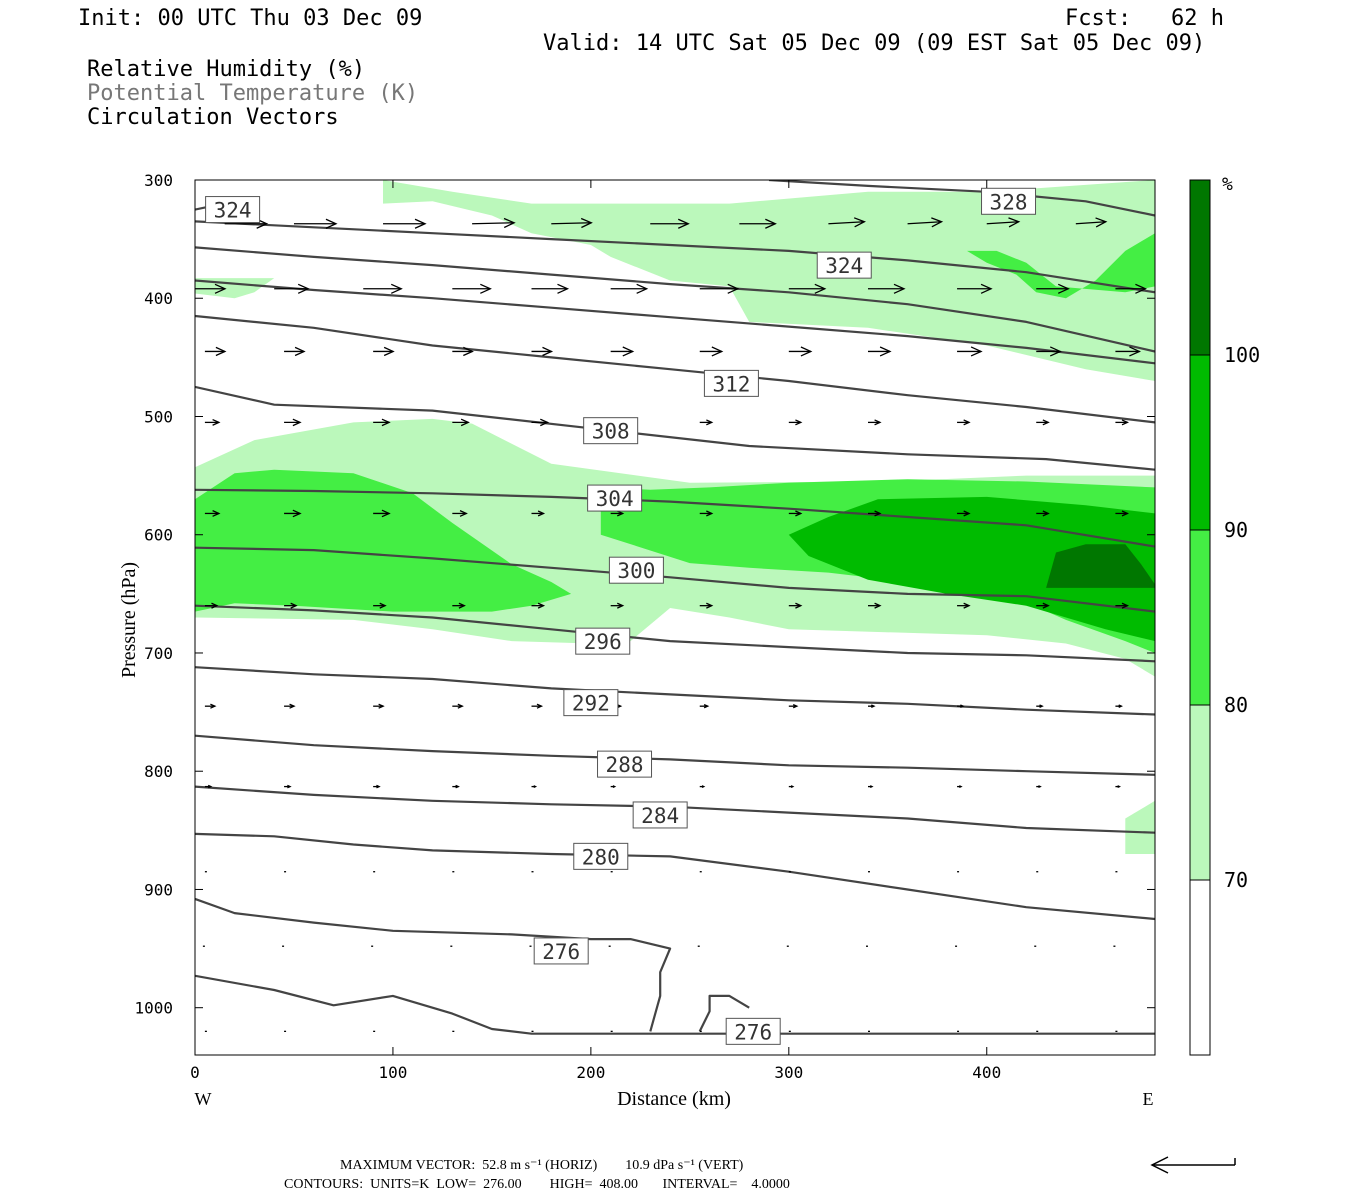 The width and height of the screenshot is (1350, 1200). Describe the element at coordinates (158, 298) in the screenshot. I see `y-tick-label: 400` at that location.